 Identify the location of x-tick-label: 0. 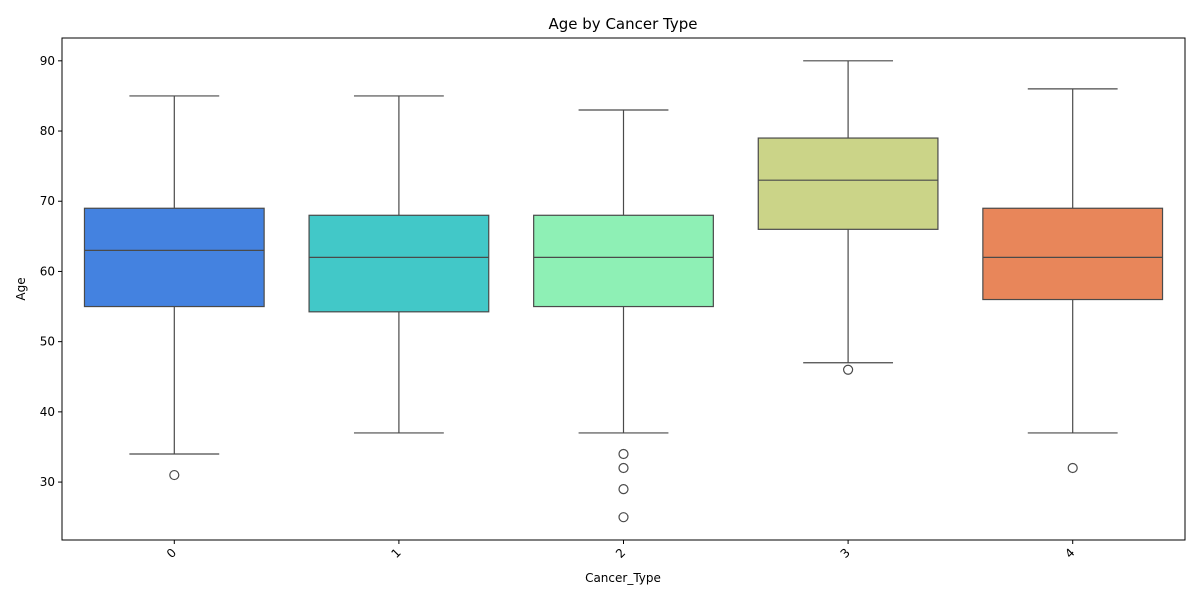
(171, 553).